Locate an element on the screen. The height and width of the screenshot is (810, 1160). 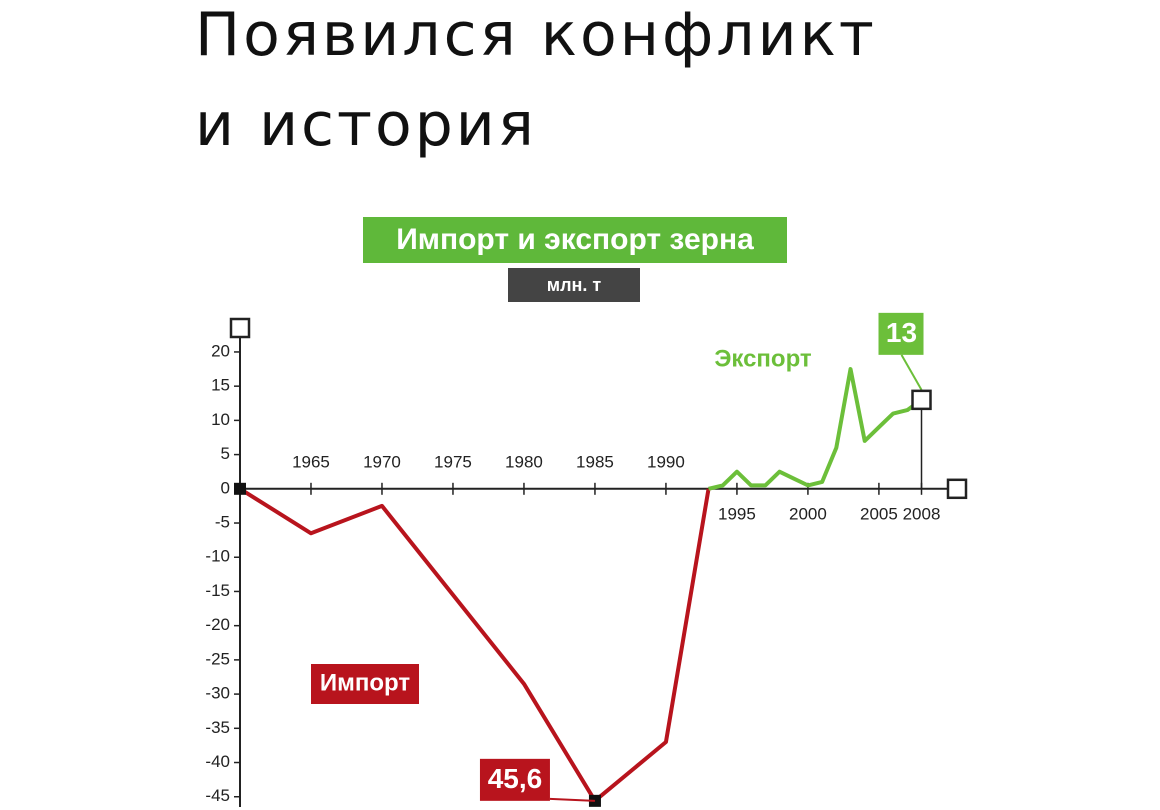
value-label: 13 is located at coordinates (901, 332).